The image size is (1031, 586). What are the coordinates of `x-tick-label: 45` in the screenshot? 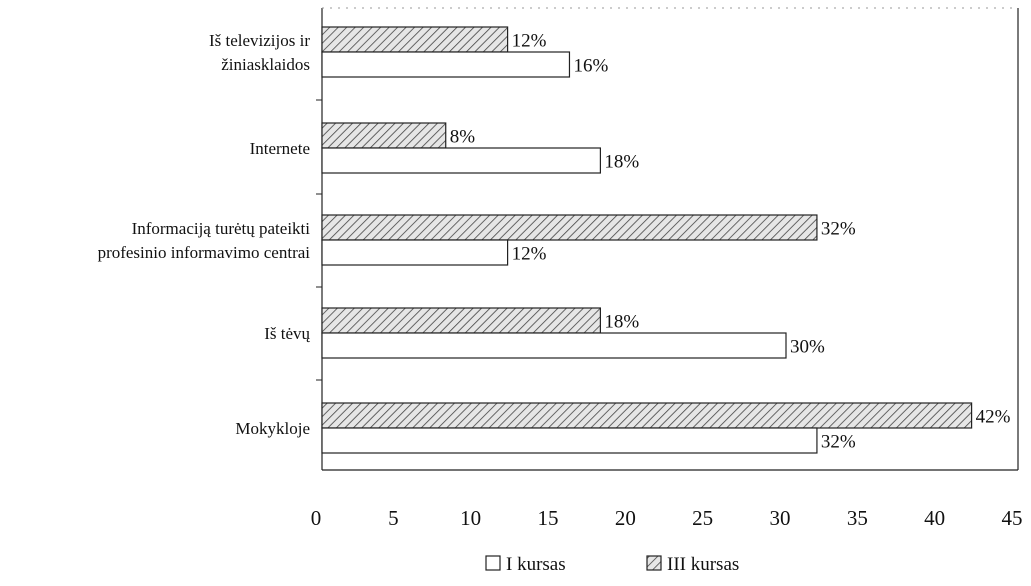 It's located at (1012, 518).